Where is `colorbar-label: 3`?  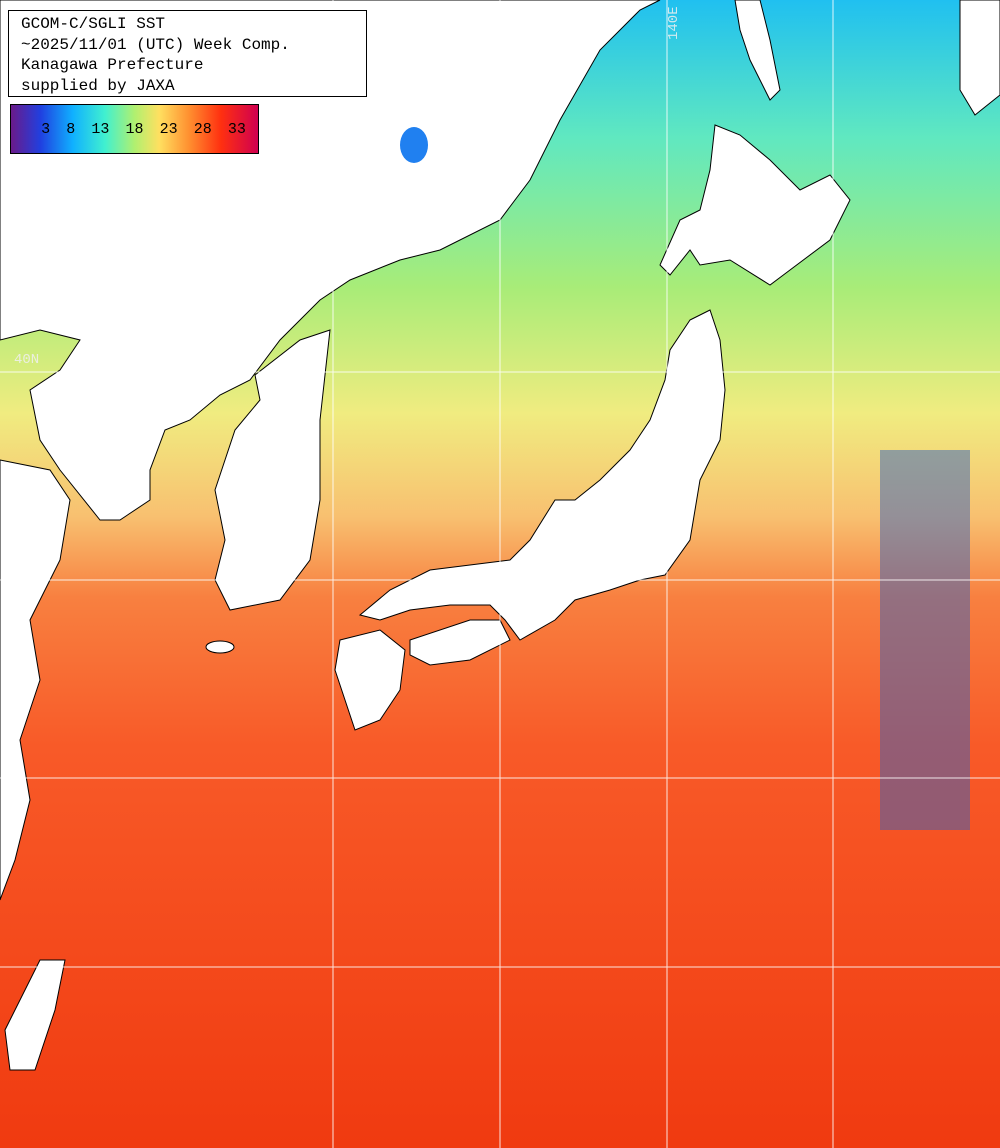
colorbar-label: 3 is located at coordinates (46, 129).